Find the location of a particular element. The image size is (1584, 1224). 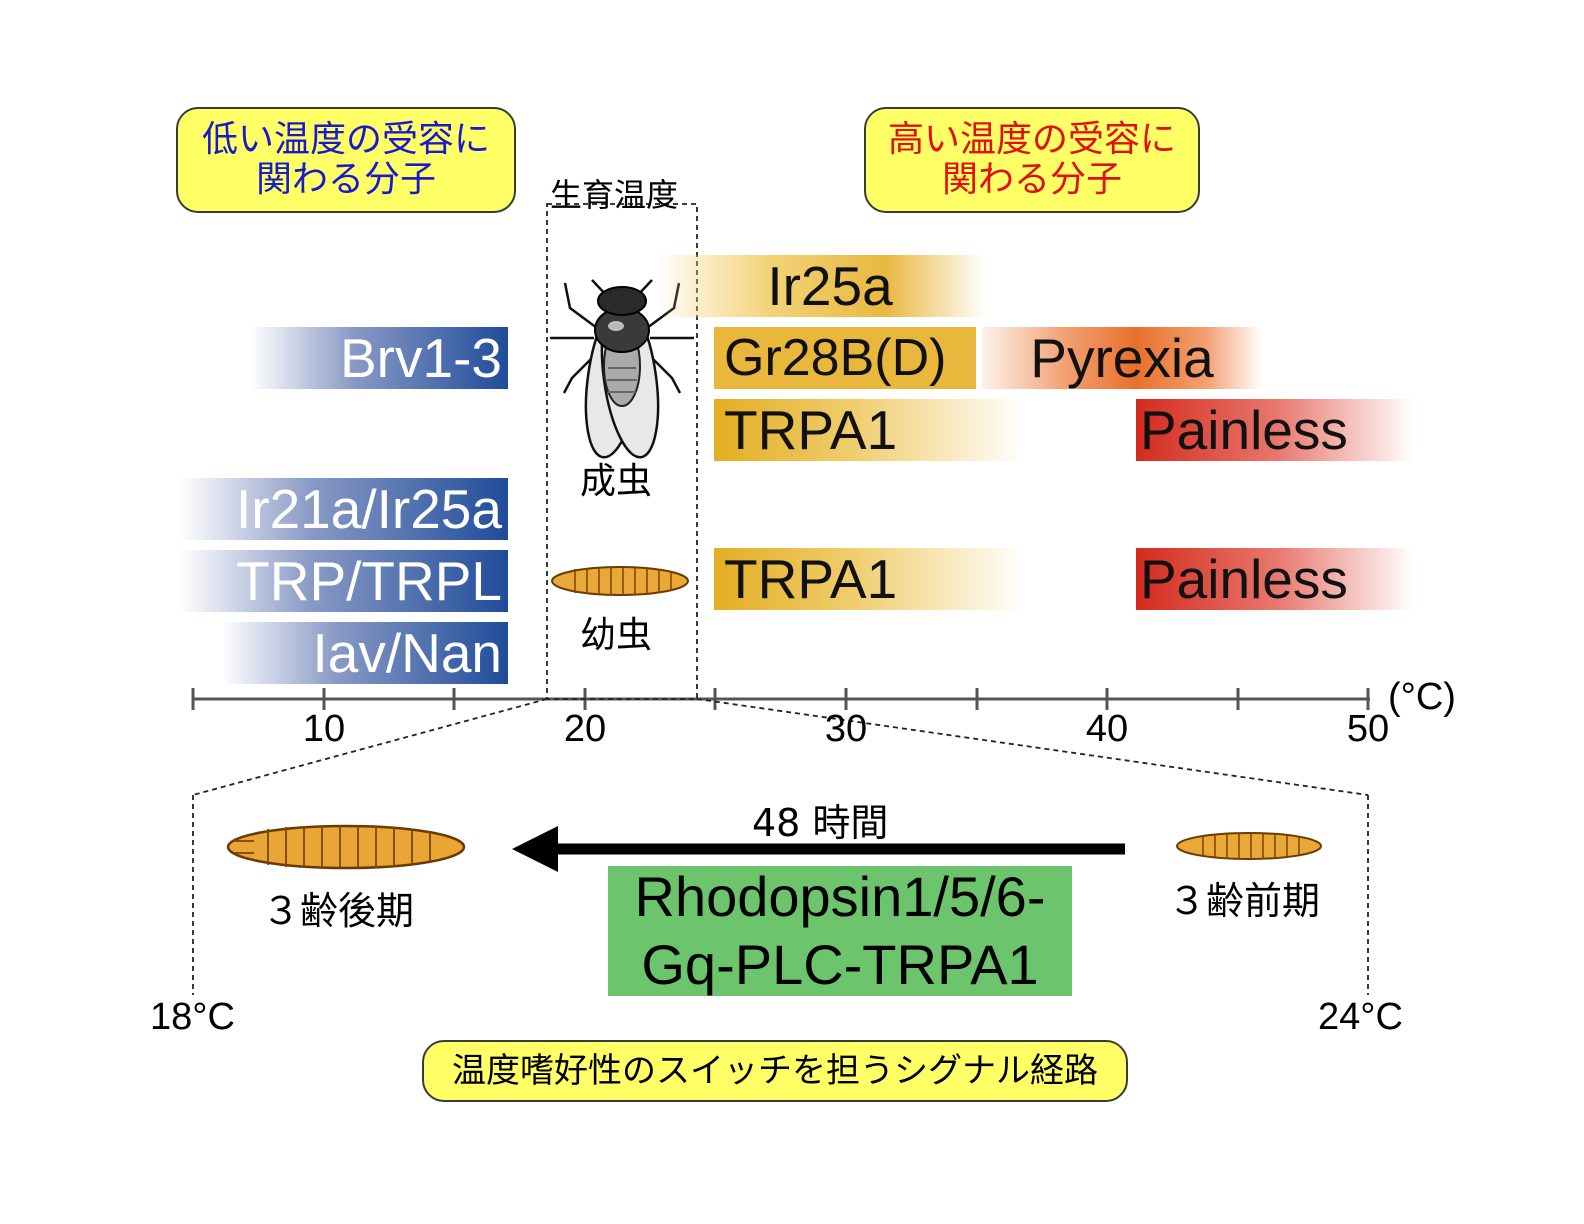

low-temperature-callout: 低い温度の受容に 関わる分子 is located at coordinates (346, 160).